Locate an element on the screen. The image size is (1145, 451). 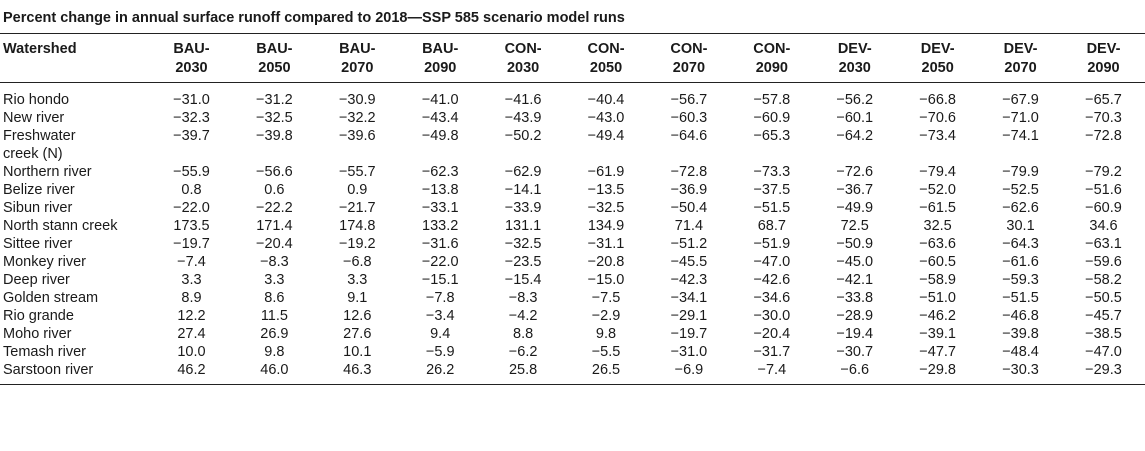
table-cell: −46.2 is located at coordinates (937, 316).